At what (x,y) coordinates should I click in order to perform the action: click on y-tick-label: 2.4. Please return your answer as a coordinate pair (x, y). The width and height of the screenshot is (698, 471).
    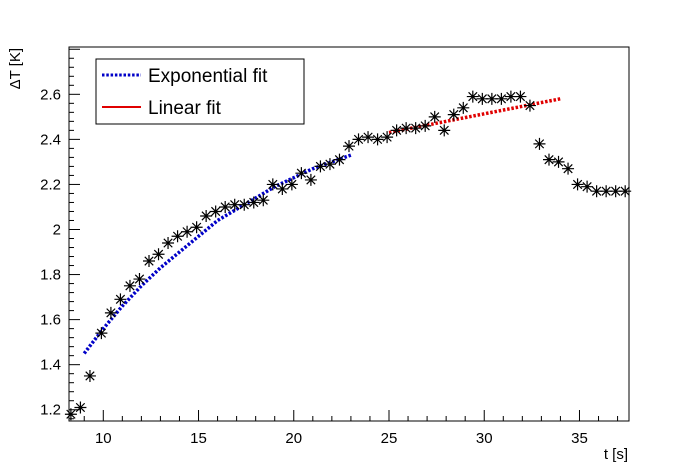
    Looking at the image, I should click on (50, 139).